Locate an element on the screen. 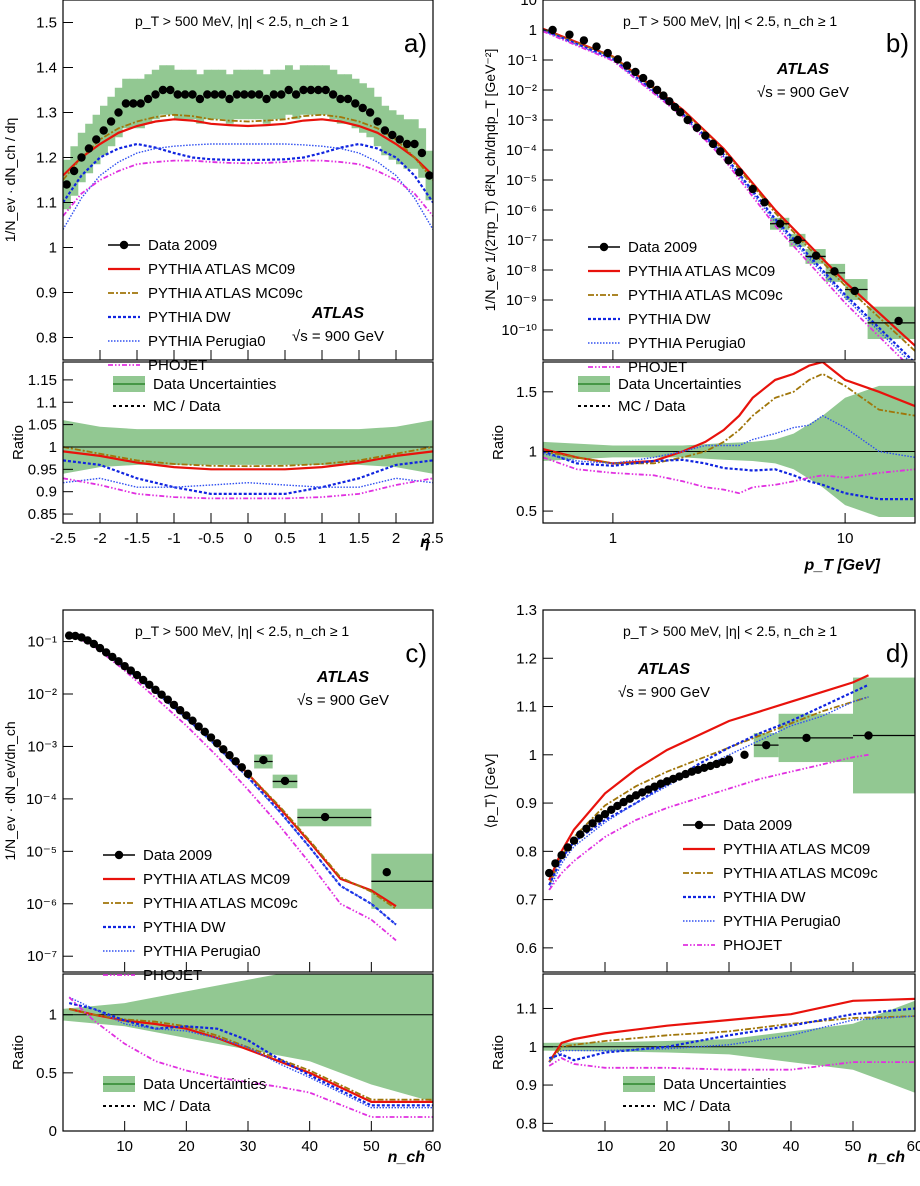 This screenshot has height=1186, width=920. y-tick-label: 1.3 is located at coordinates (46, 113).